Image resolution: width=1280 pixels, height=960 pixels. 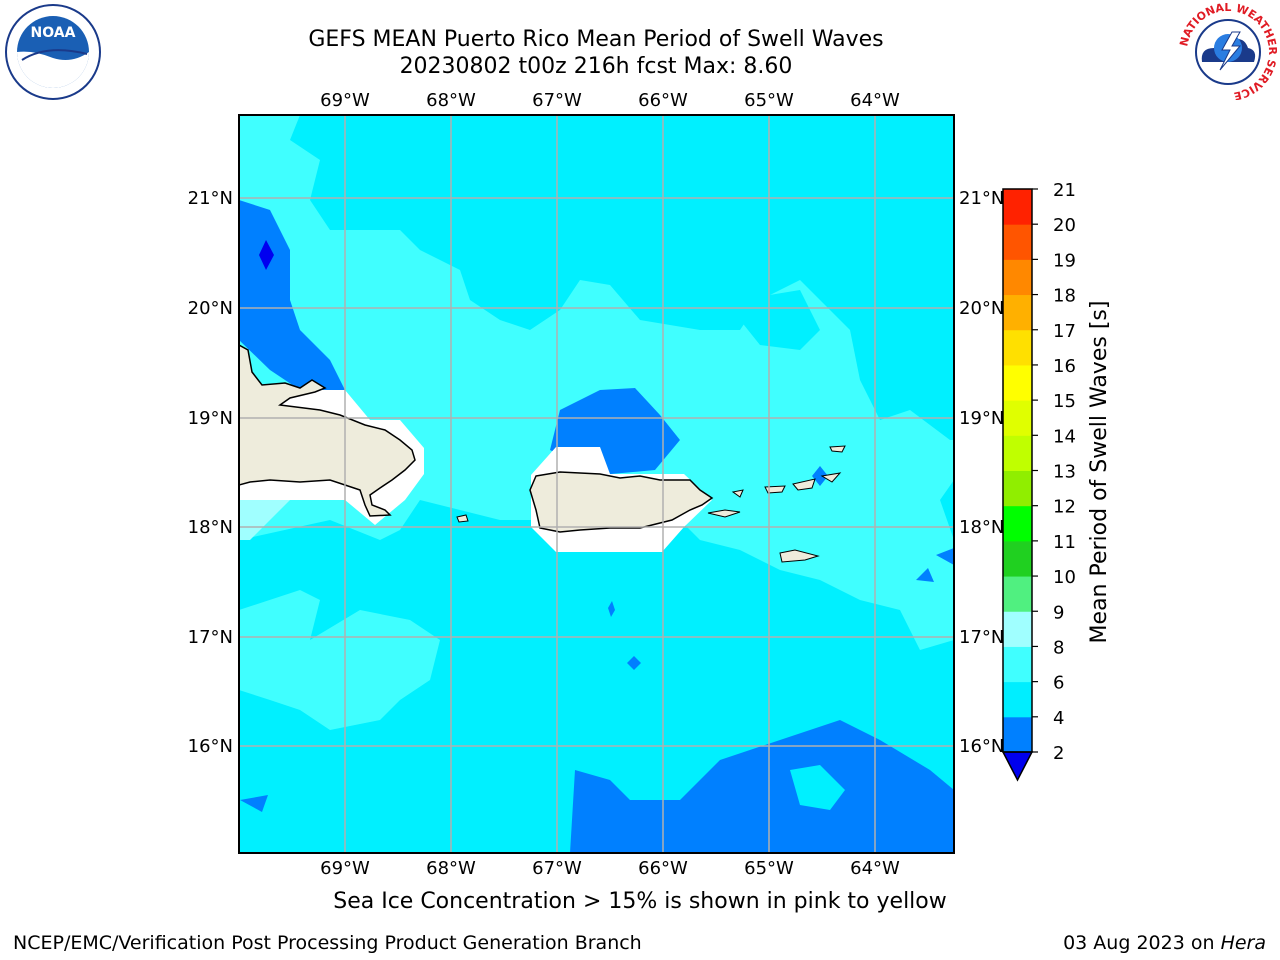 I want to click on credit-date: 03 Aug 2023 on Hera, so click(x=1164, y=943).